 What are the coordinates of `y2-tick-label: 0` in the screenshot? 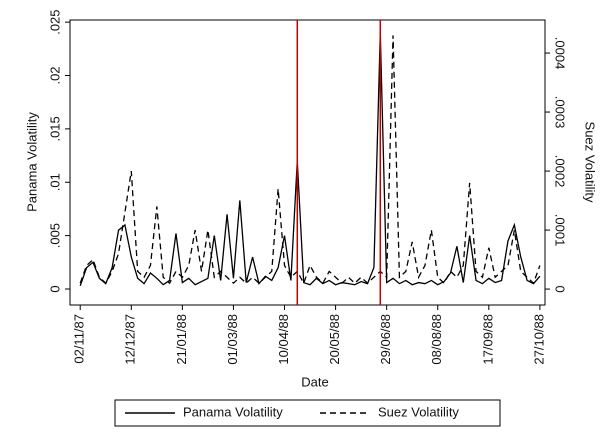 It's located at (560, 288).